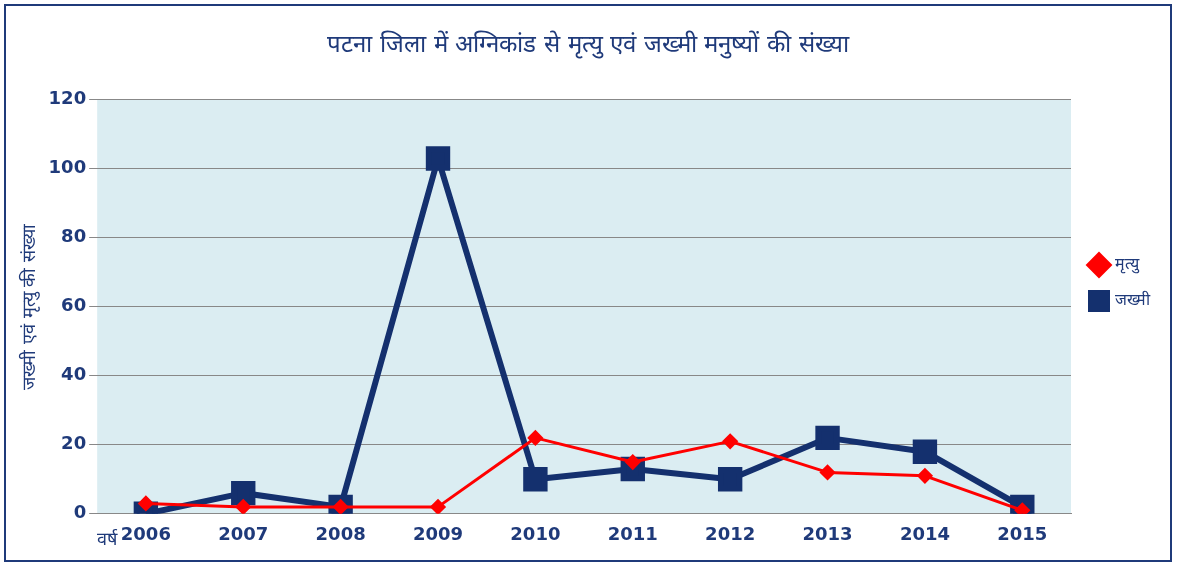  I want to click on x-tick-label: 2007, so click(243, 534).